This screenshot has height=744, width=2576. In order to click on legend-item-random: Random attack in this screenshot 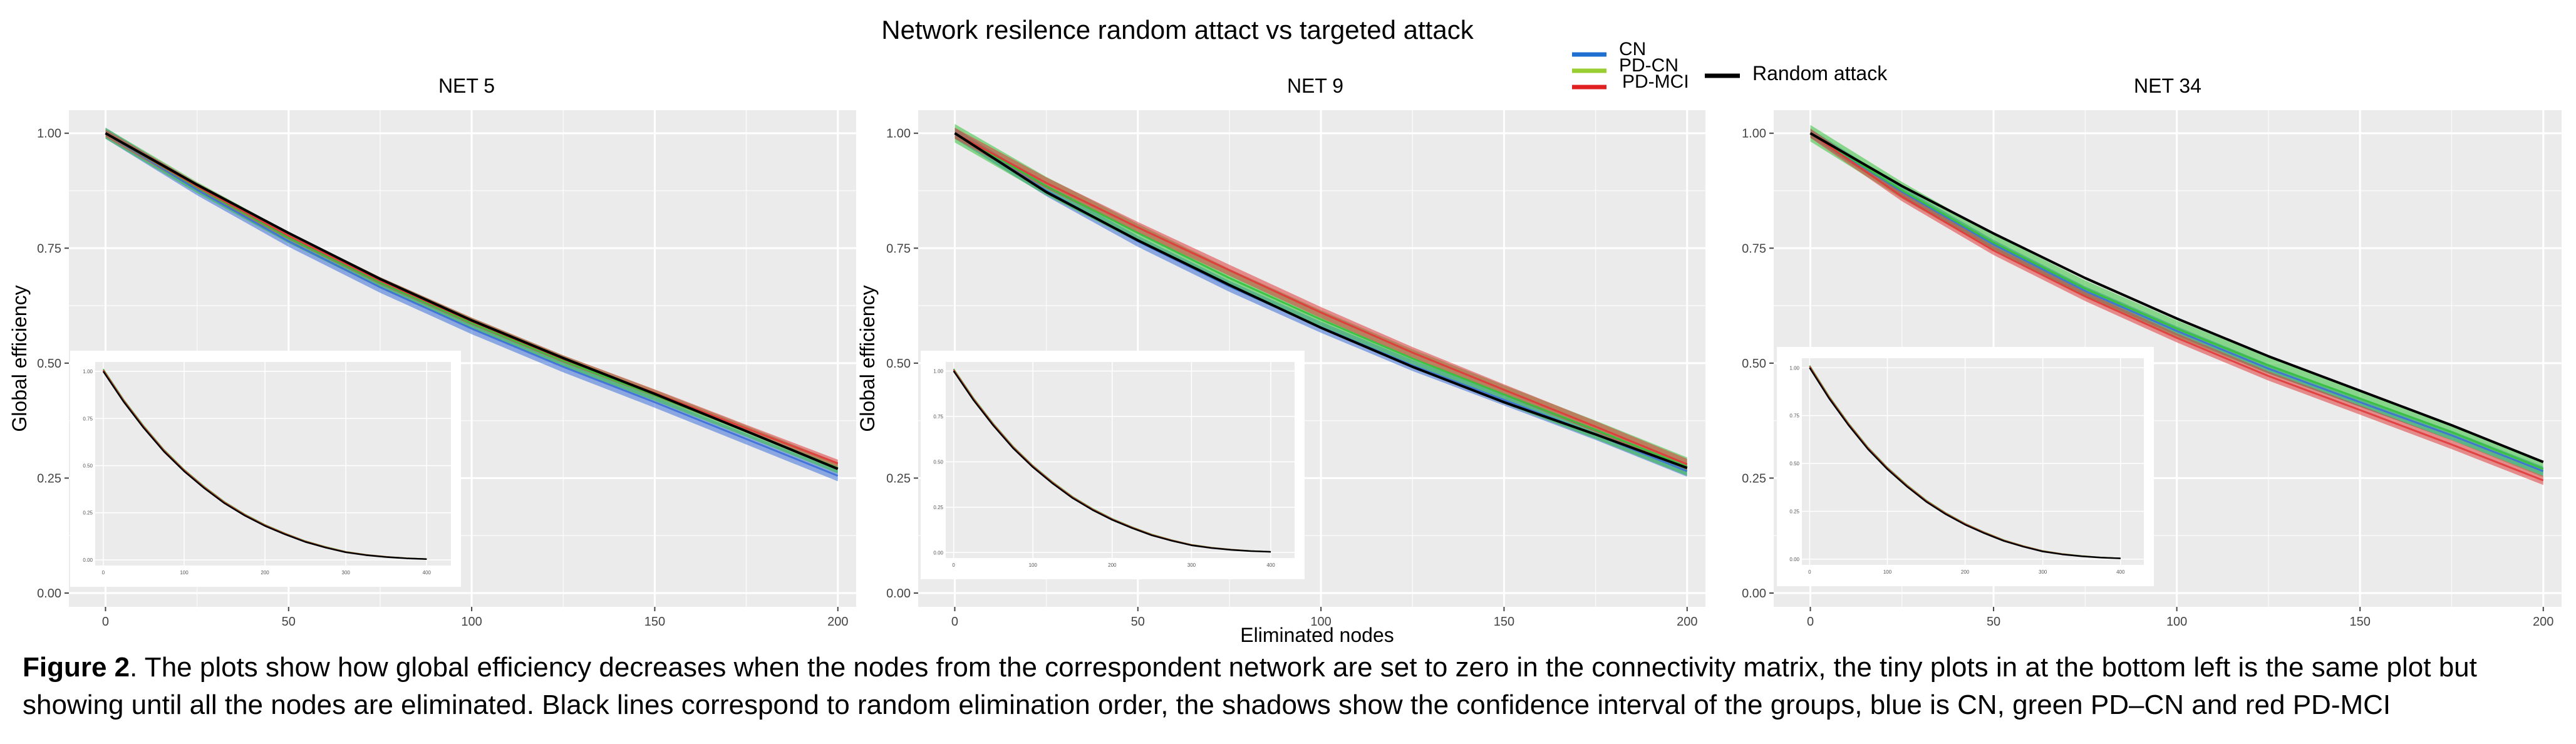, I will do `click(1796, 73)`.